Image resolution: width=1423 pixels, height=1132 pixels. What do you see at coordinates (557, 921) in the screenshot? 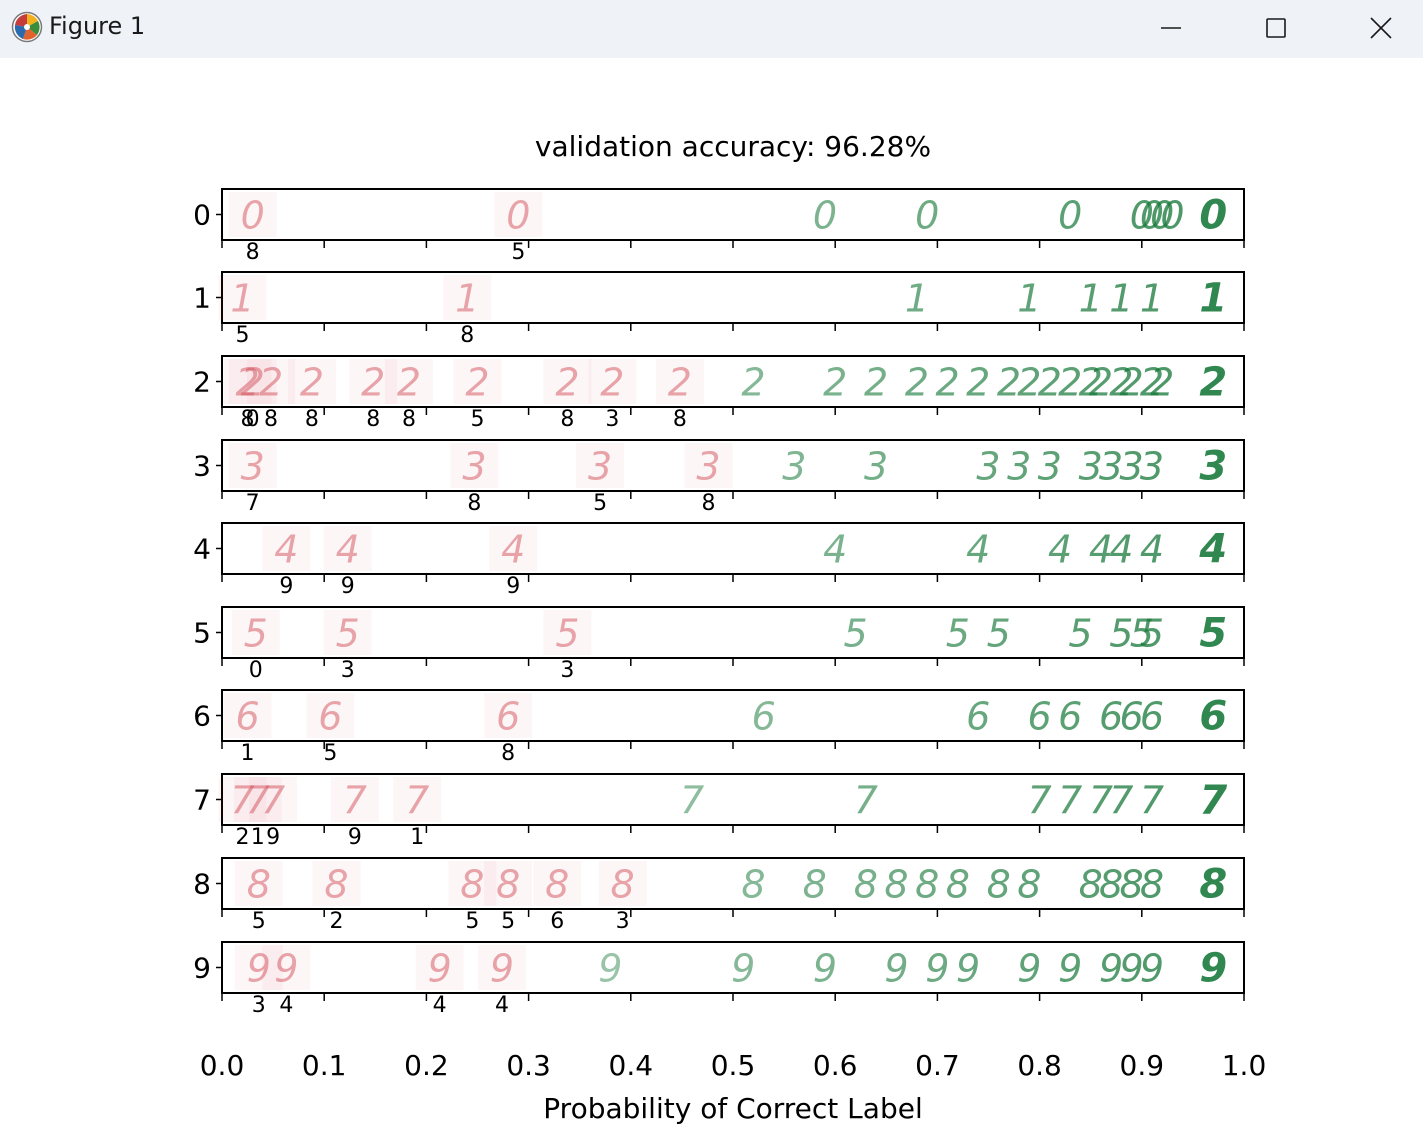
I see `predicted-label: 6` at bounding box center [557, 921].